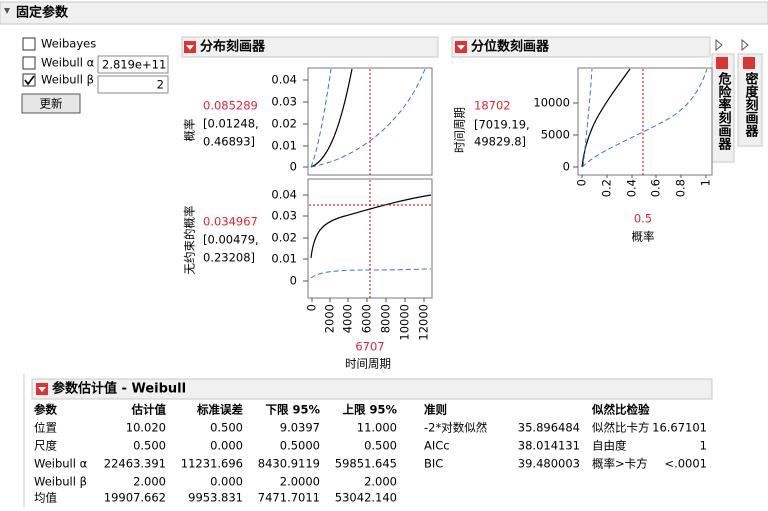 This screenshot has height=511, width=768. Describe the element at coordinates (284, 146) in the screenshot. I see `y-tick-label: 0.01` at that location.